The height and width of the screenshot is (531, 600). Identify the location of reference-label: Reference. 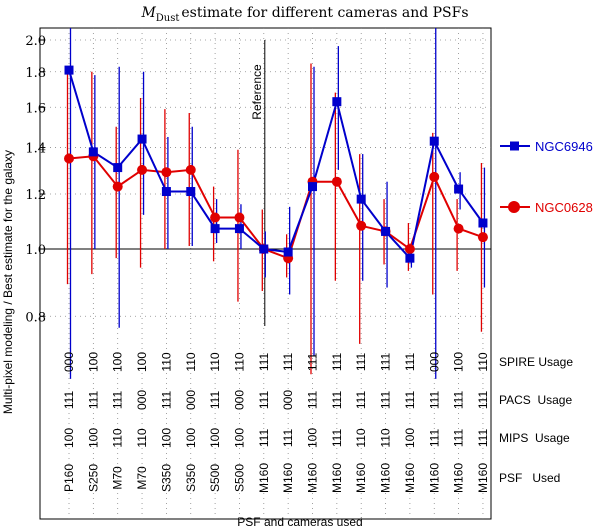
(257, 92).